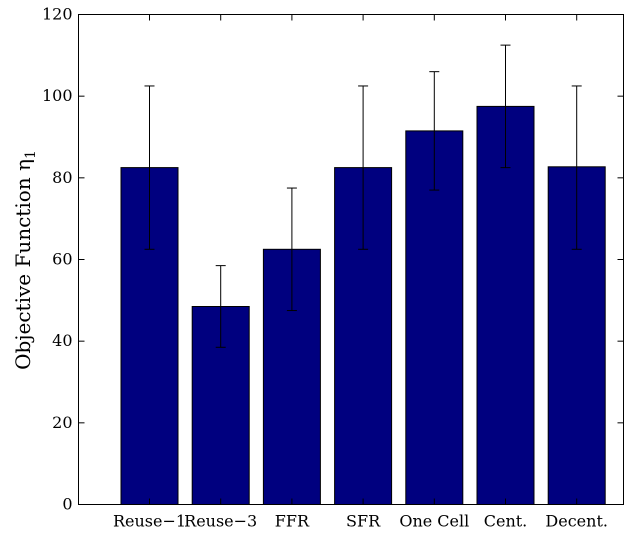 The width and height of the screenshot is (636, 540). What do you see at coordinates (62, 259) in the screenshot?
I see `y-tick-label: 60` at bounding box center [62, 259].